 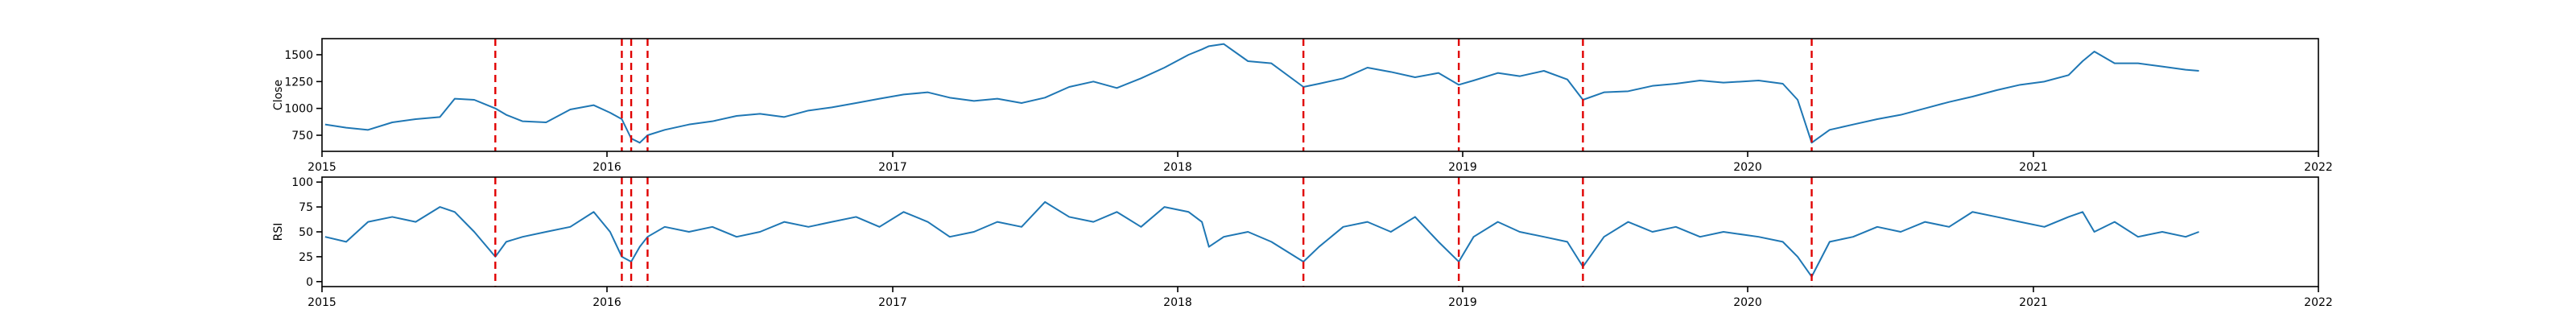 I want to click on y-tick-label: 25, so click(x=306, y=257).